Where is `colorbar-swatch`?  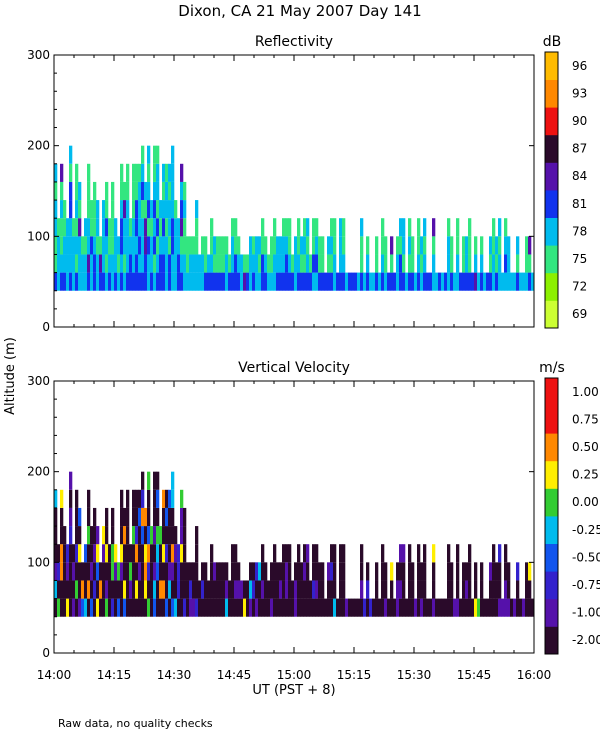
colorbar-swatch is located at coordinates (551, 640).